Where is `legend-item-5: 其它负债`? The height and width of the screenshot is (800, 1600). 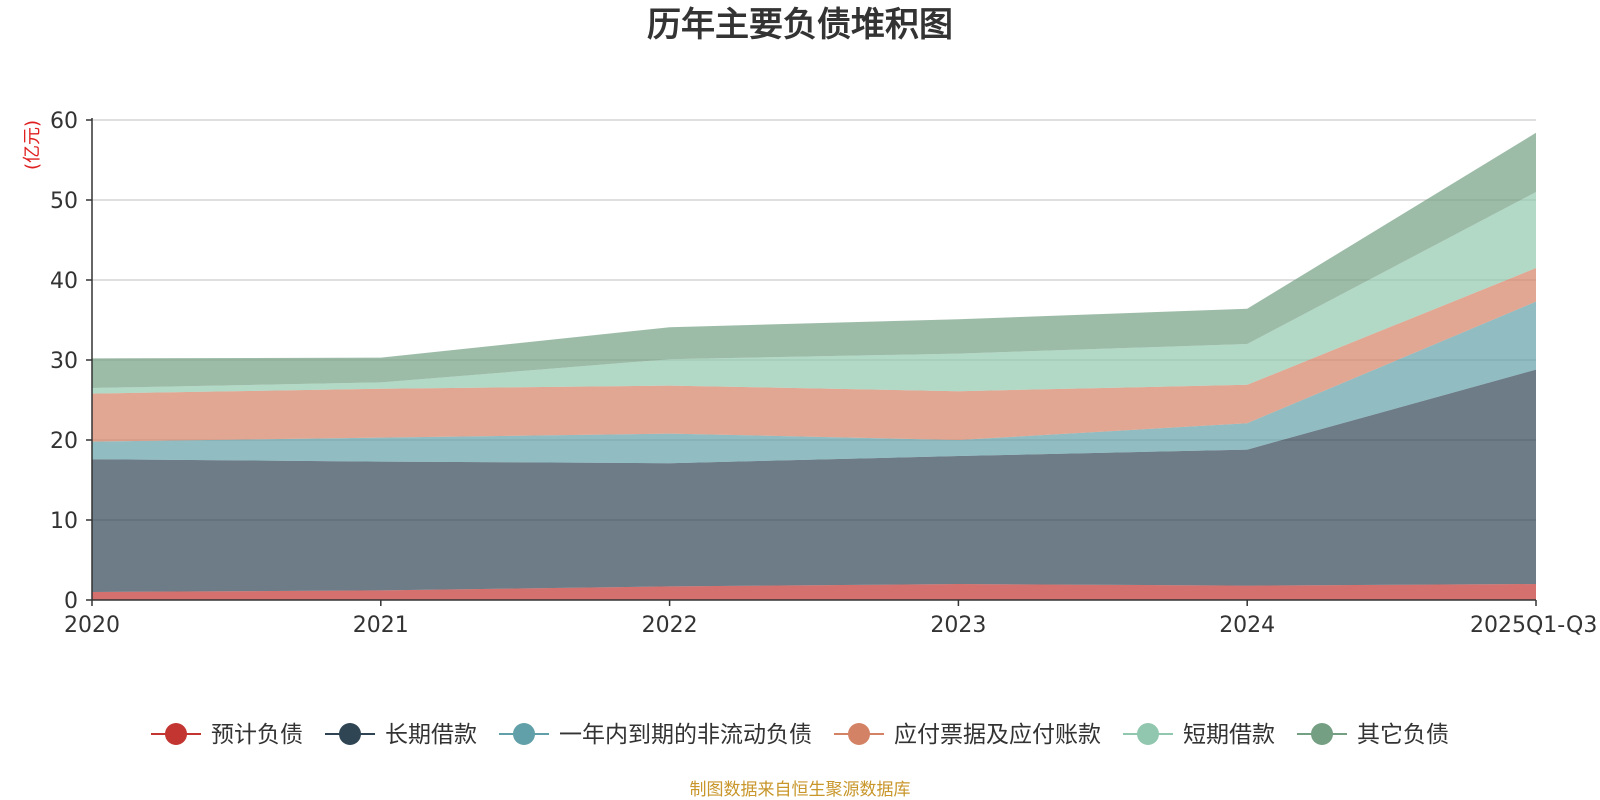
legend-item-5: 其它负债 is located at coordinates (1373, 735).